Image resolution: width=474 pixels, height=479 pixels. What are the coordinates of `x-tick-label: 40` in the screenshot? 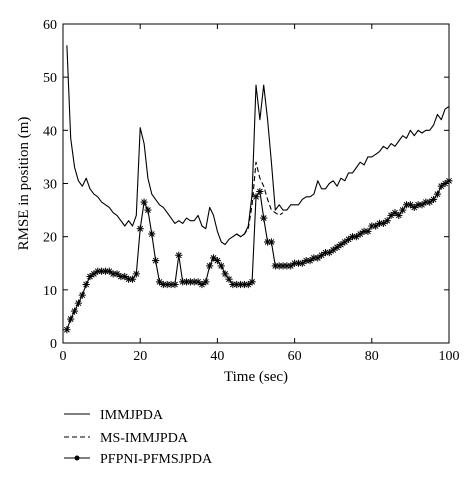 It's located at (217, 356).